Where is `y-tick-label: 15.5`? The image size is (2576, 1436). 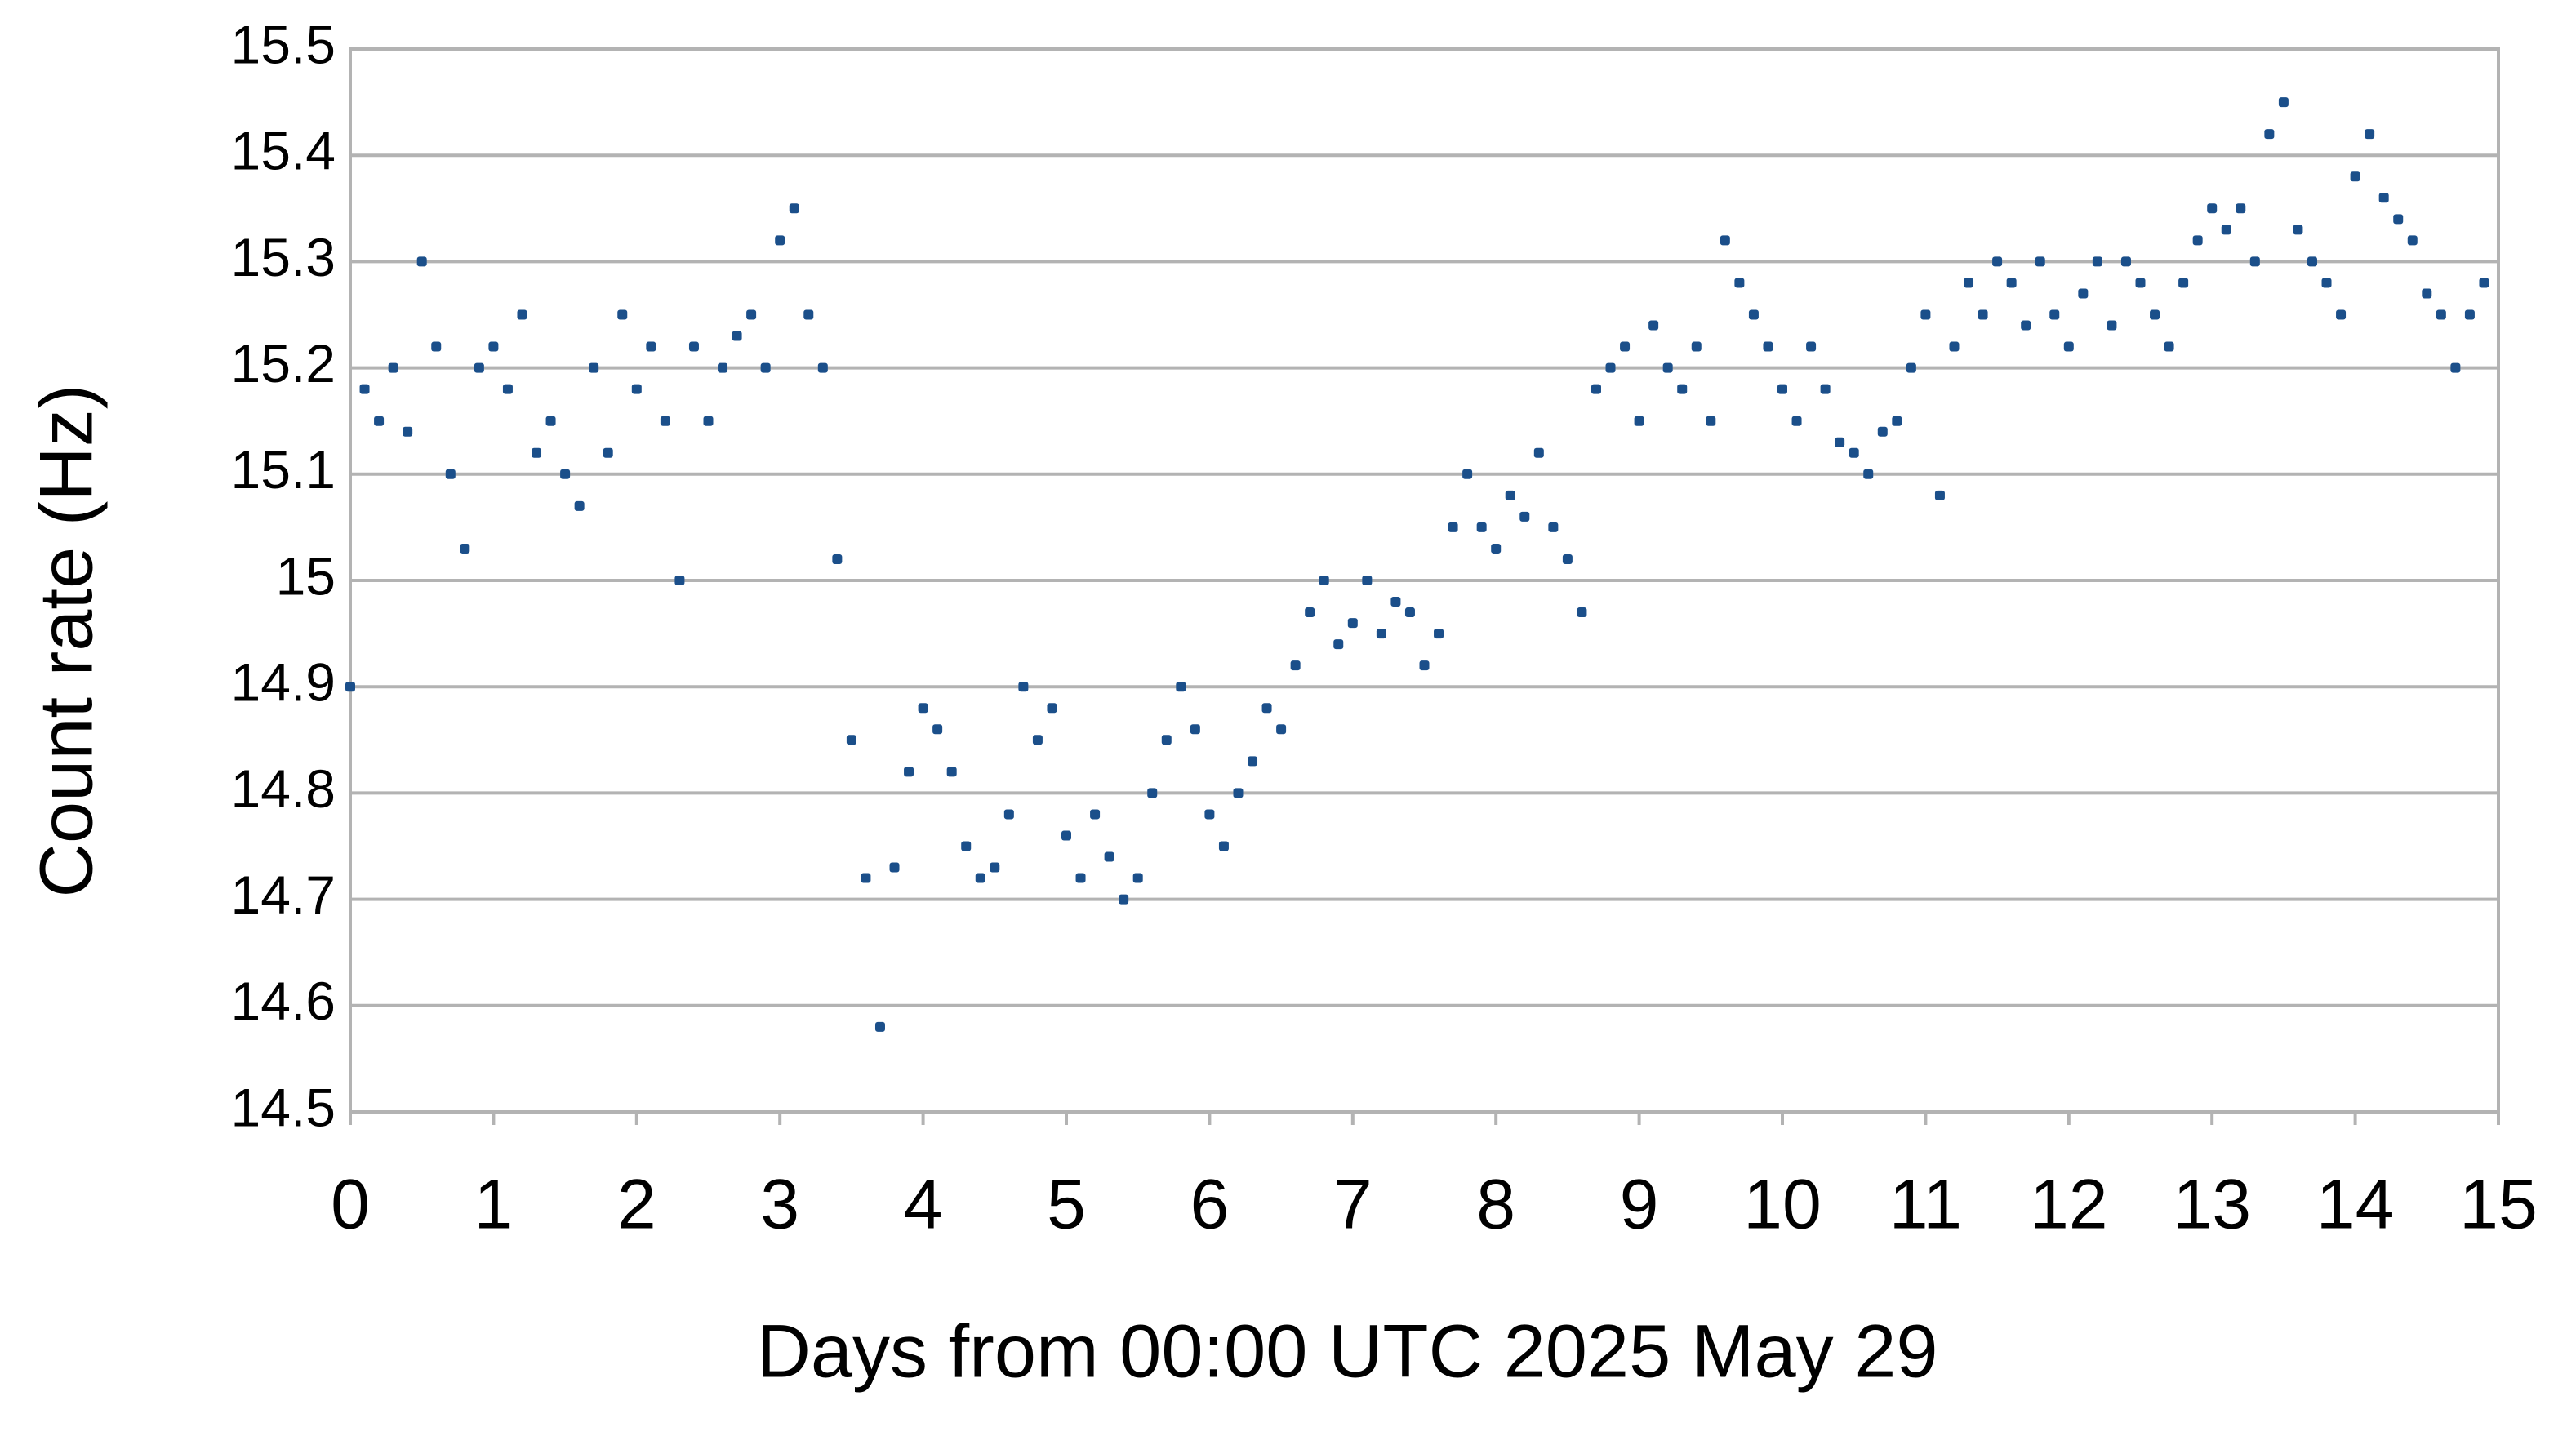
y-tick-label: 15.5 is located at coordinates (283, 44).